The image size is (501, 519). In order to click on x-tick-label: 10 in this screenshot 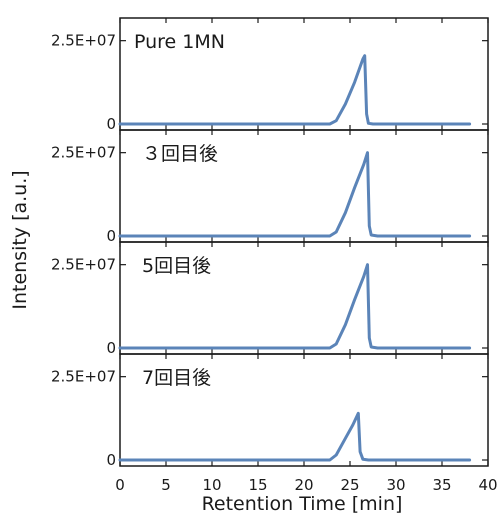, I will do `click(211, 485)`.